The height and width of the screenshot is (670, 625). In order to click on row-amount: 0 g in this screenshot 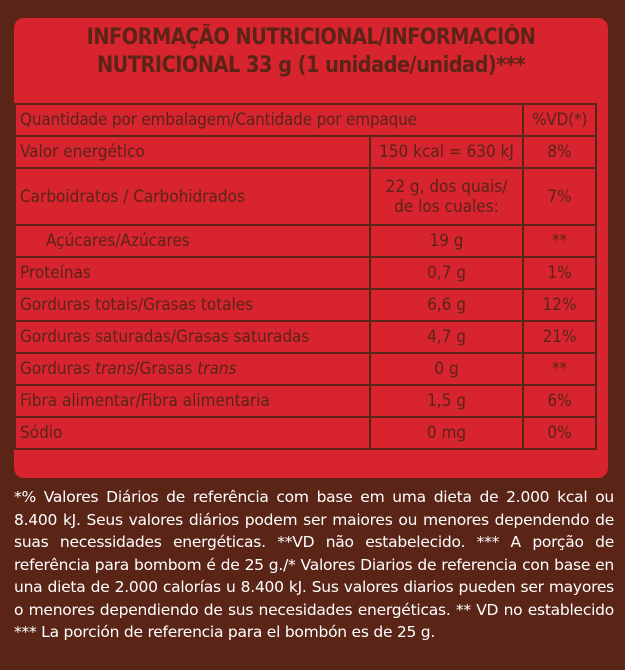, I will do `click(446, 369)`.